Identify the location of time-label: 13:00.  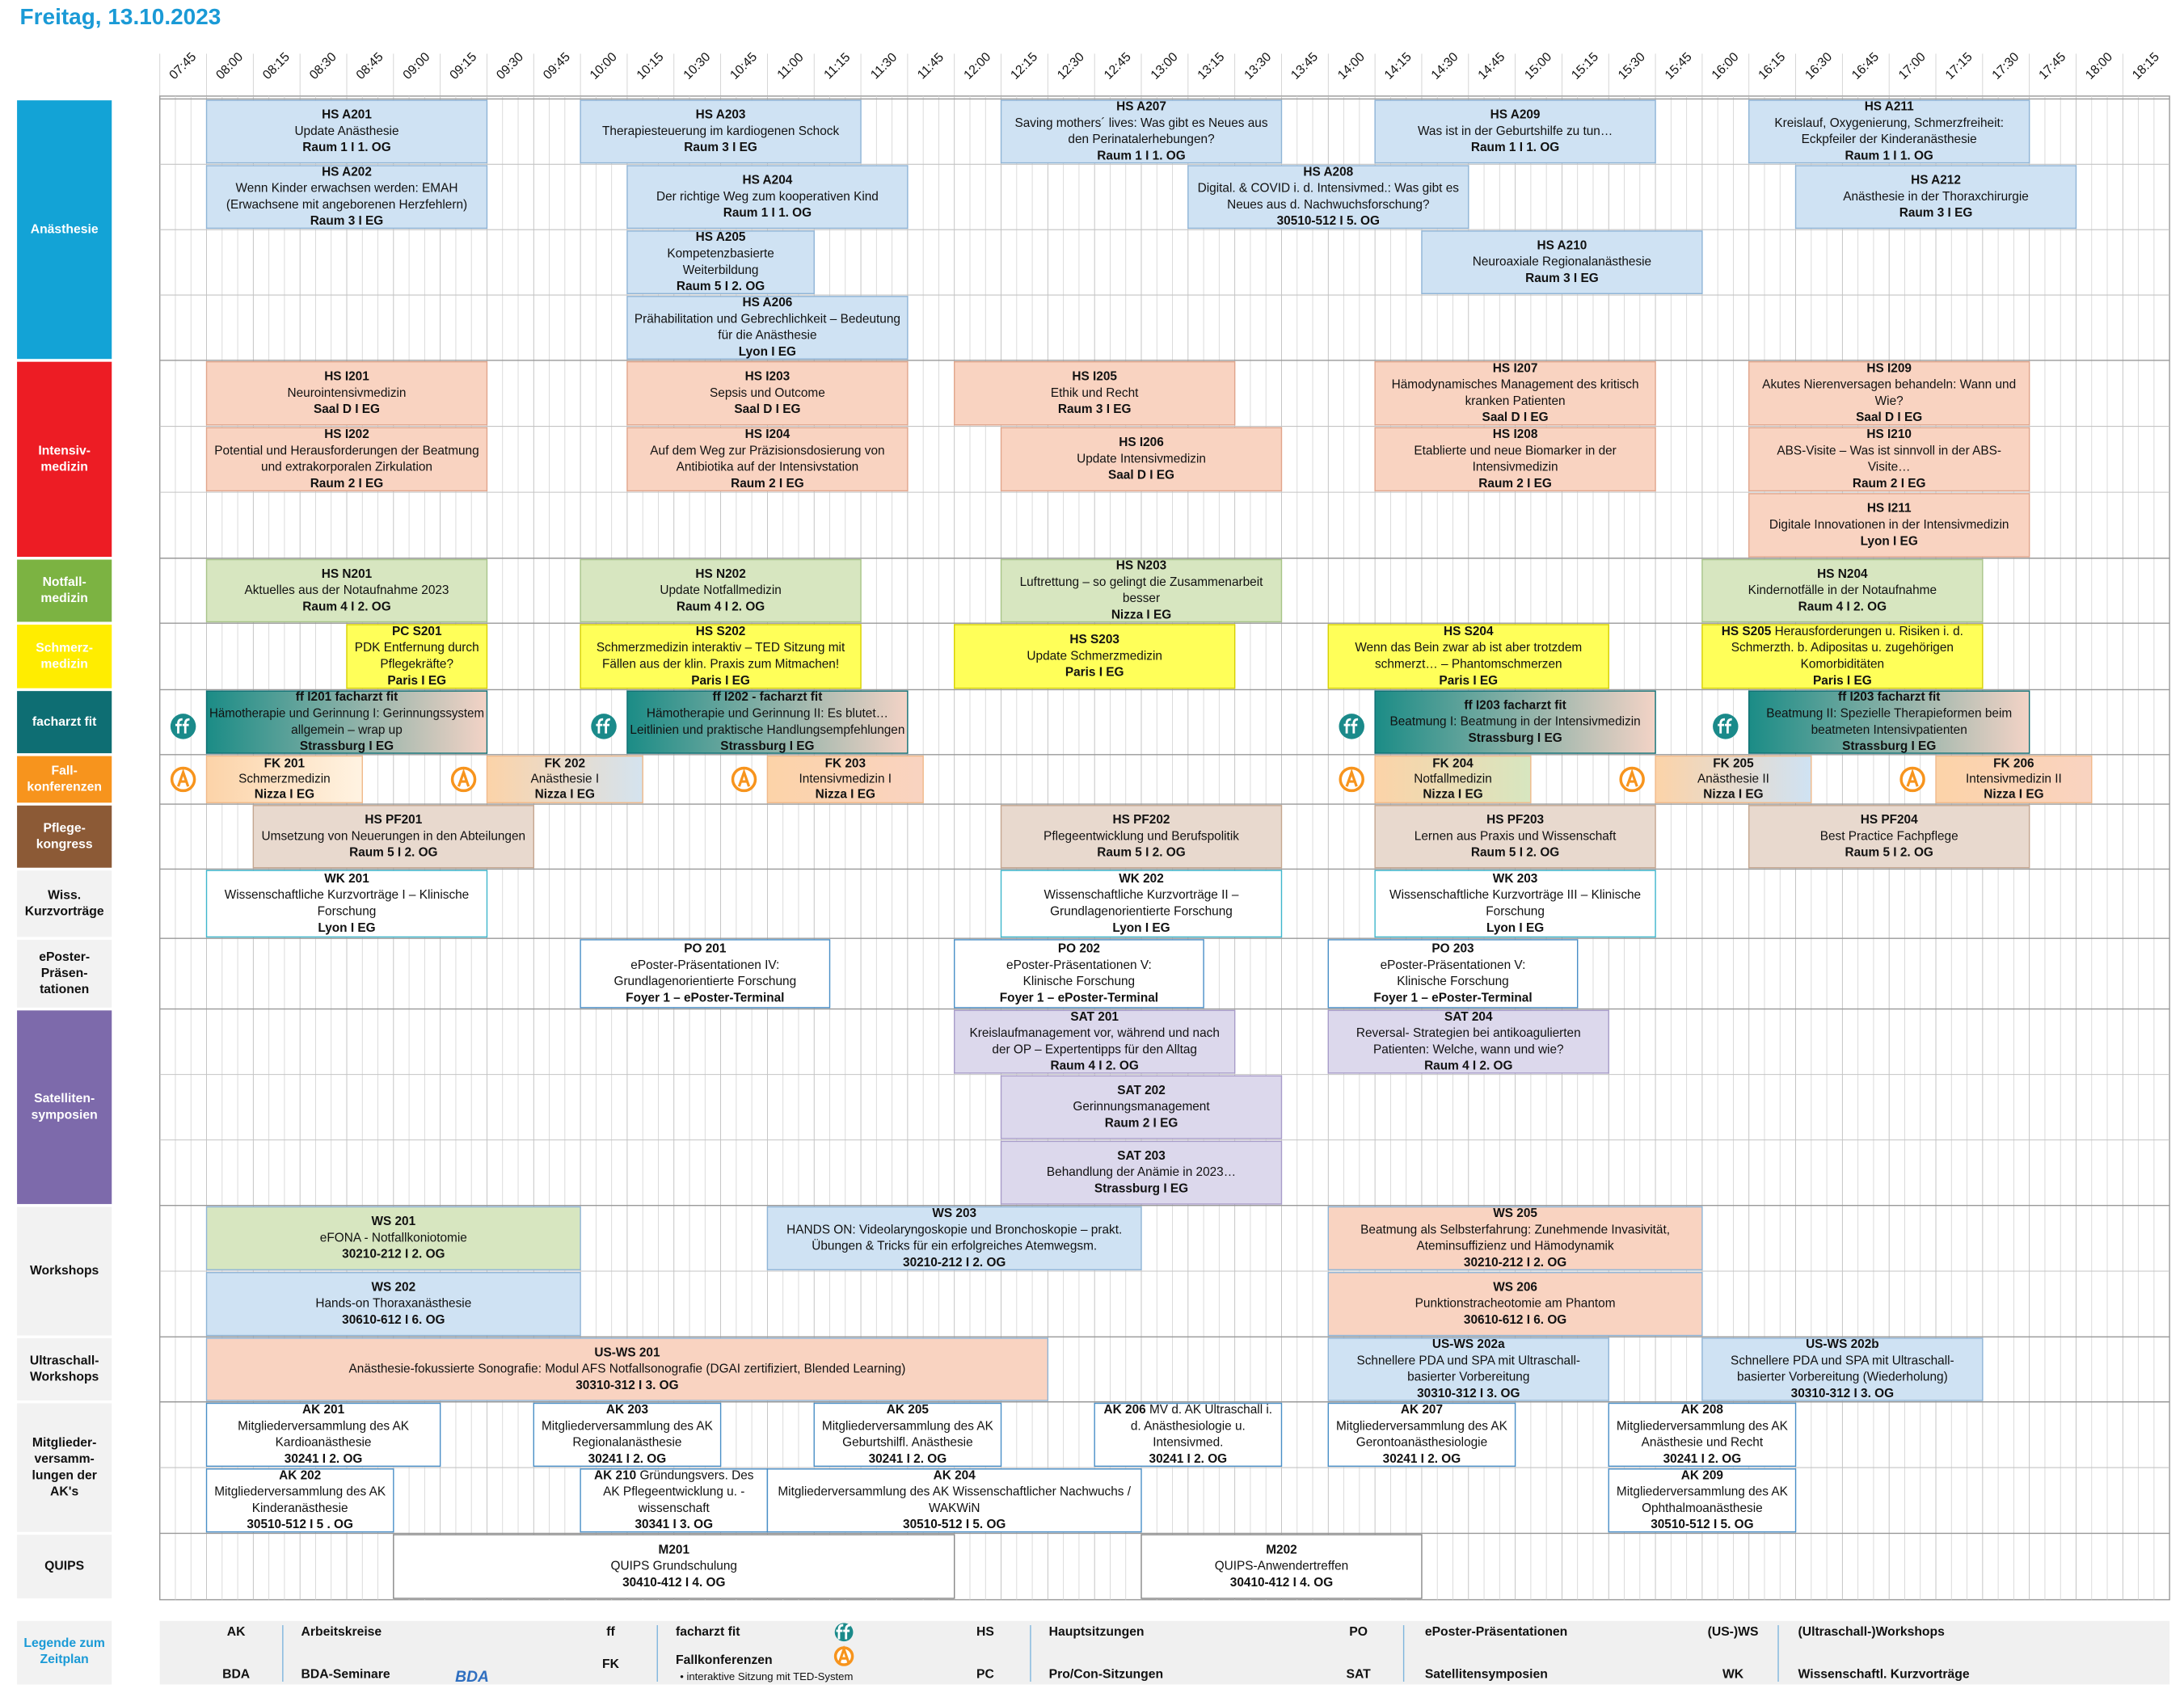
(1165, 66).